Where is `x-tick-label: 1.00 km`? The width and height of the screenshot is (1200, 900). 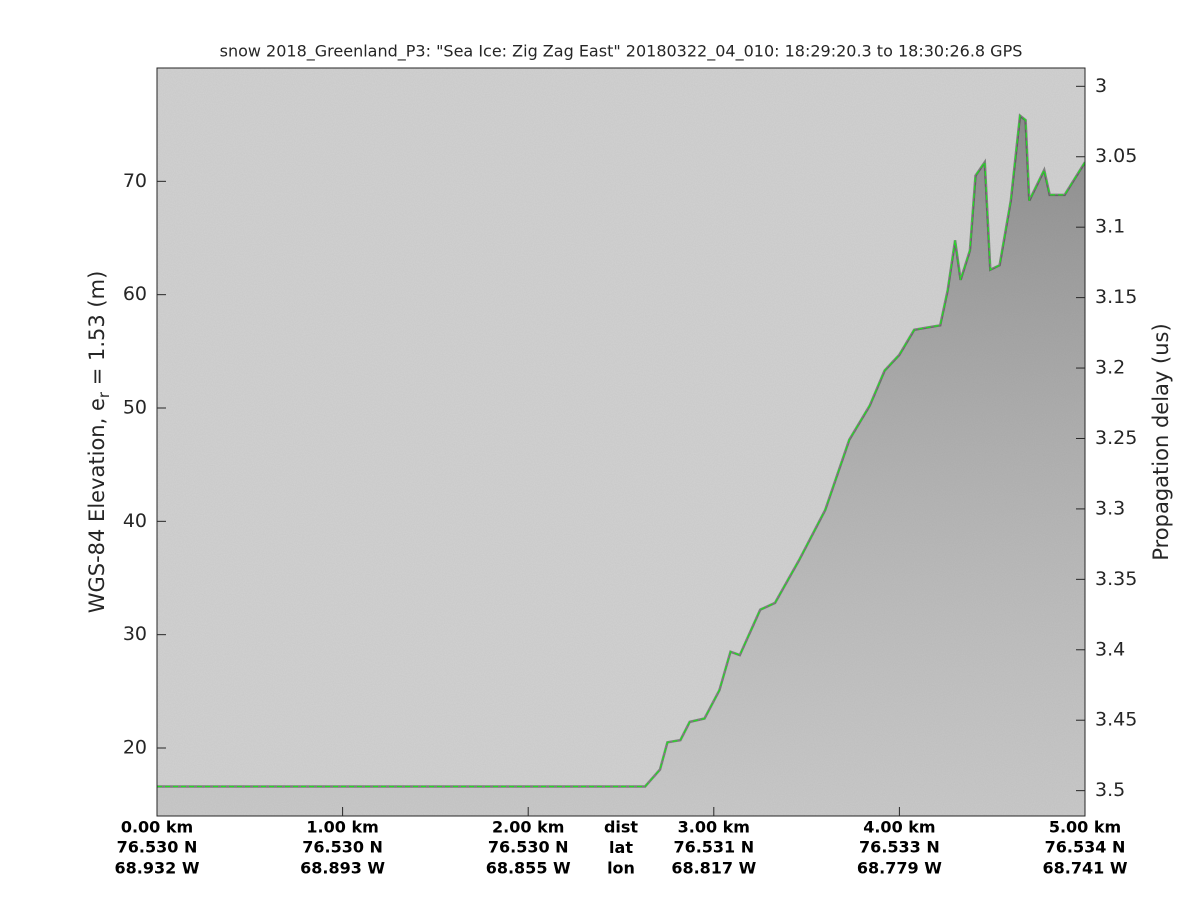 x-tick-label: 1.00 km is located at coordinates (342, 827).